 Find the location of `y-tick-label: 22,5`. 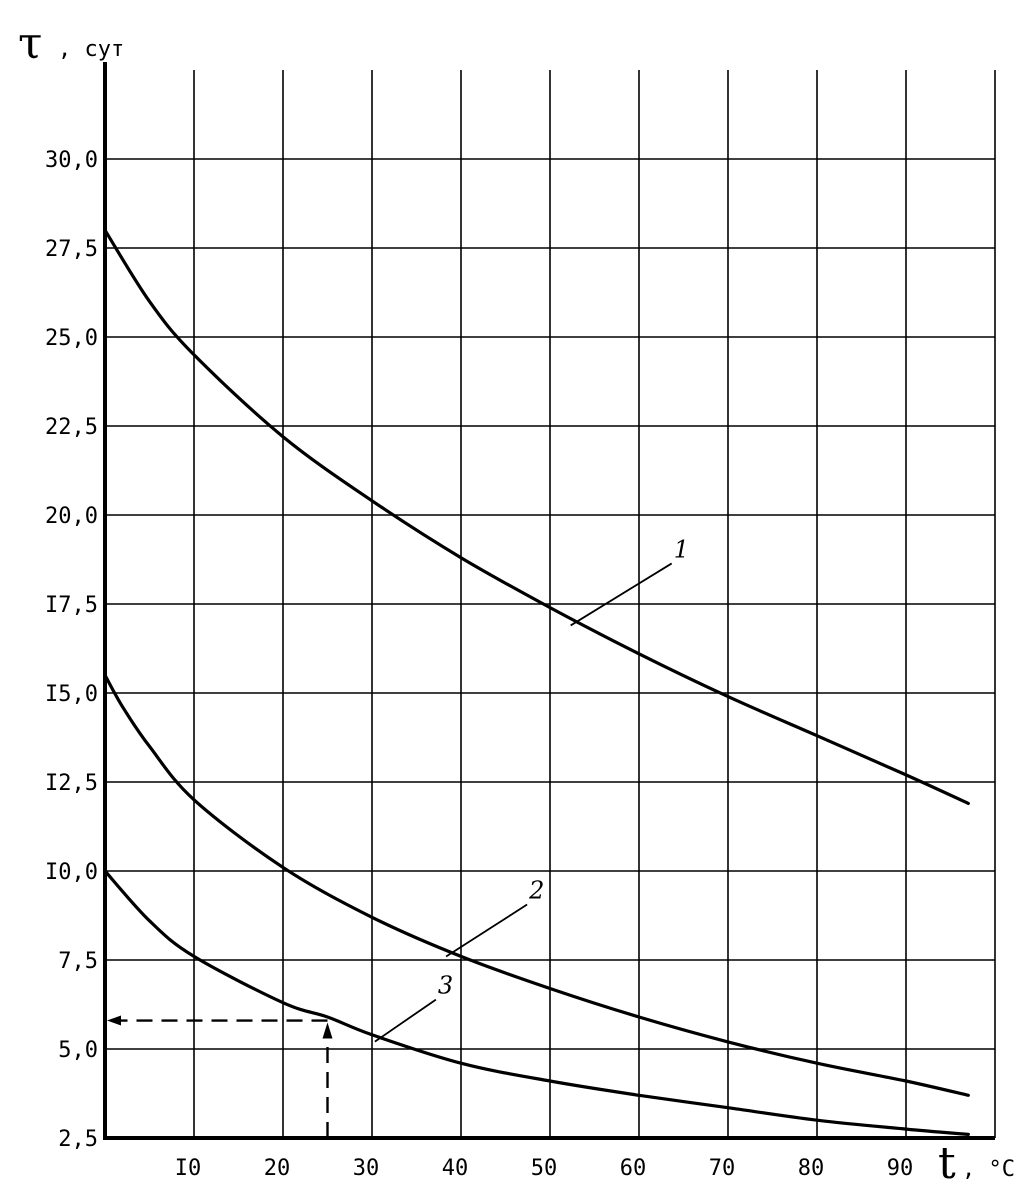

y-tick-label: 22,5 is located at coordinates (71, 427).